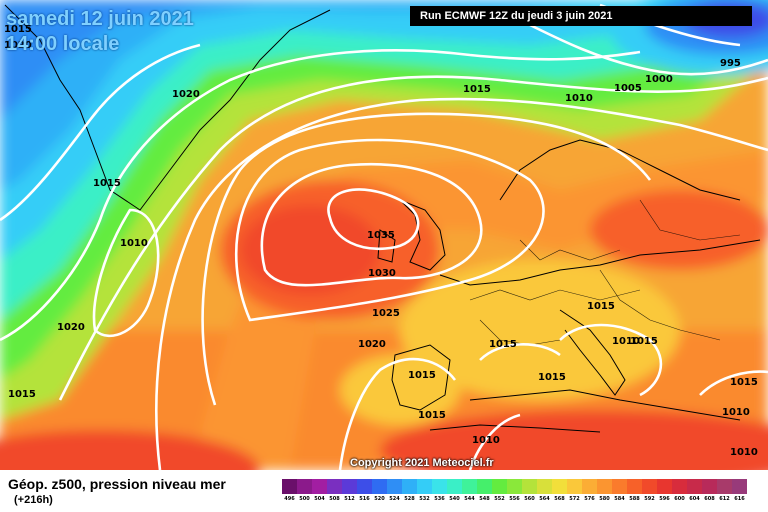  What do you see at coordinates (605, 272) in the screenshot?
I see `country-borders` at bounding box center [605, 272].